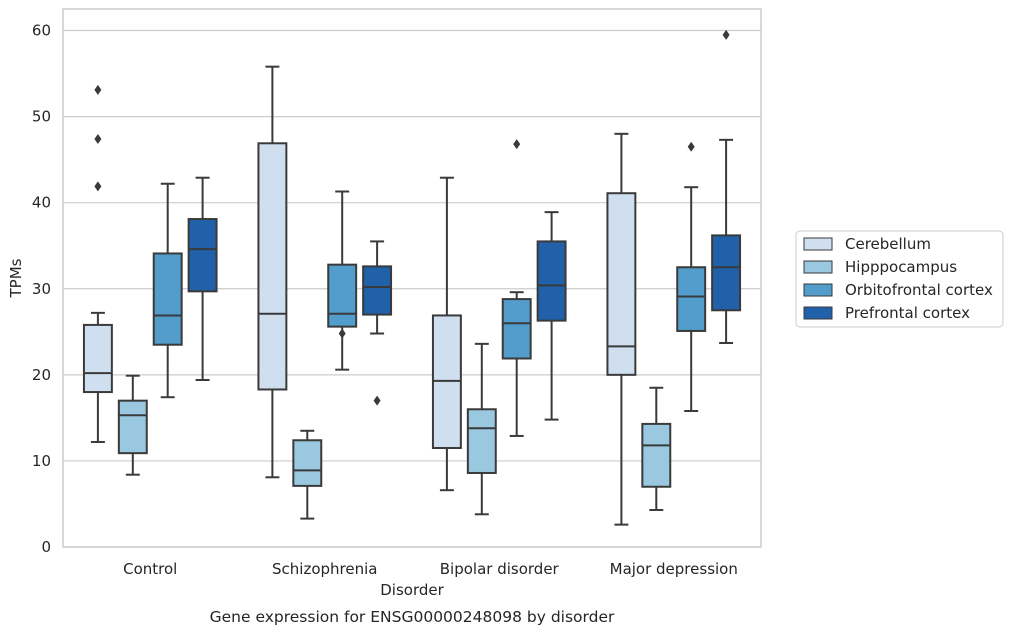 This screenshot has height=634, width=1013. Describe the element at coordinates (41, 375) in the screenshot. I see `y-tick-label: 20` at that location.